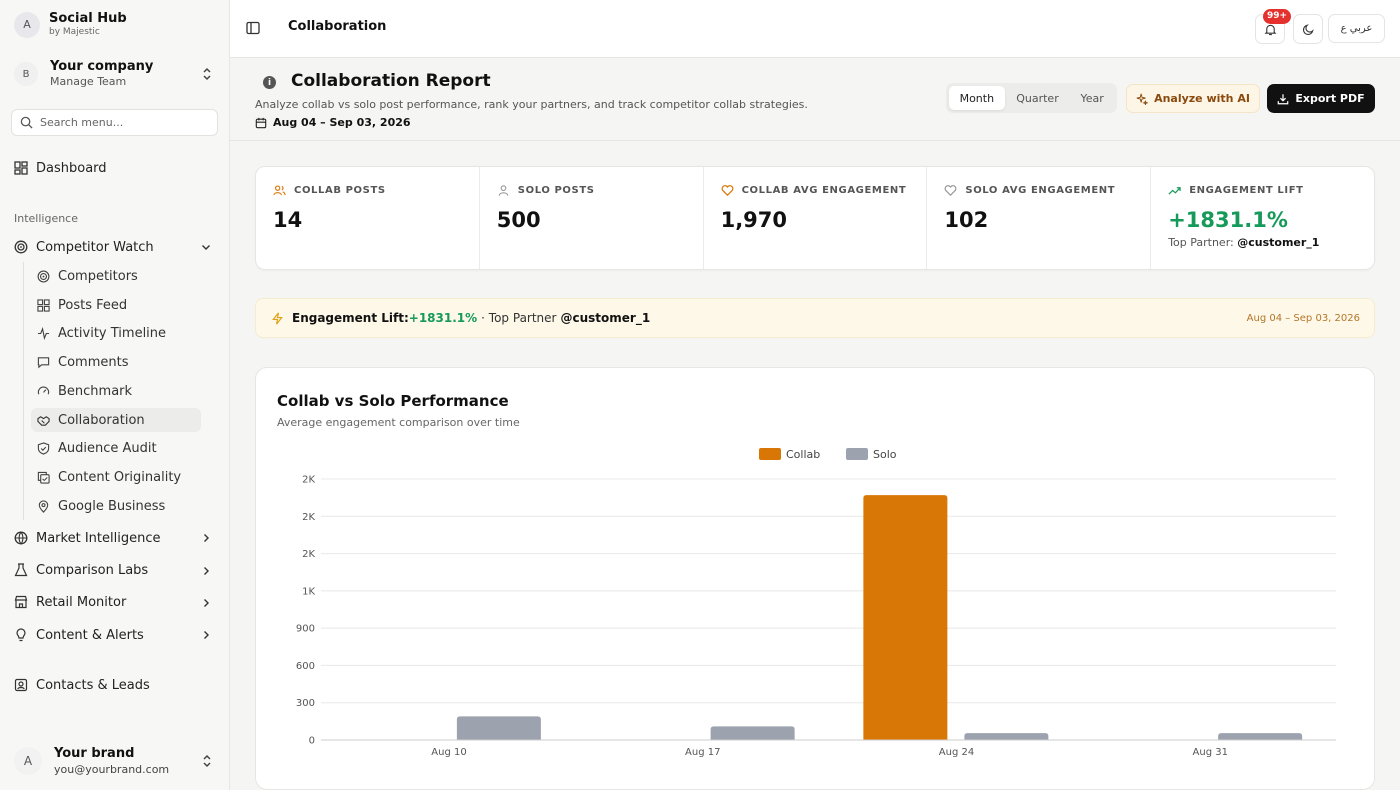 This screenshot has height=790, width=1400. I want to click on dashboard-icon, so click(21, 168).